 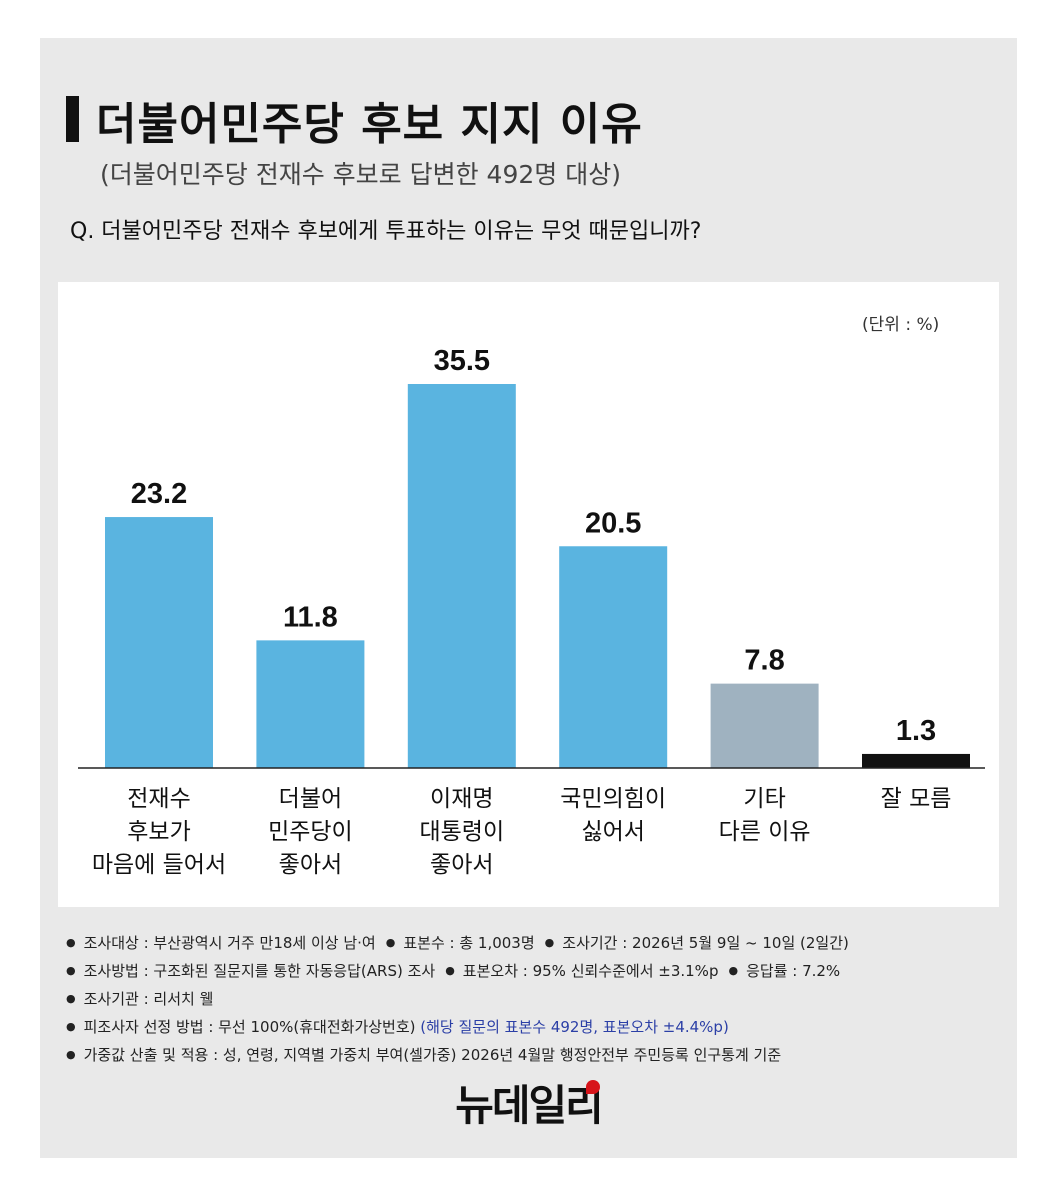 What do you see at coordinates (469, 943) in the screenshot?
I see `note-text: 표본수 : 총 1,003명` at bounding box center [469, 943].